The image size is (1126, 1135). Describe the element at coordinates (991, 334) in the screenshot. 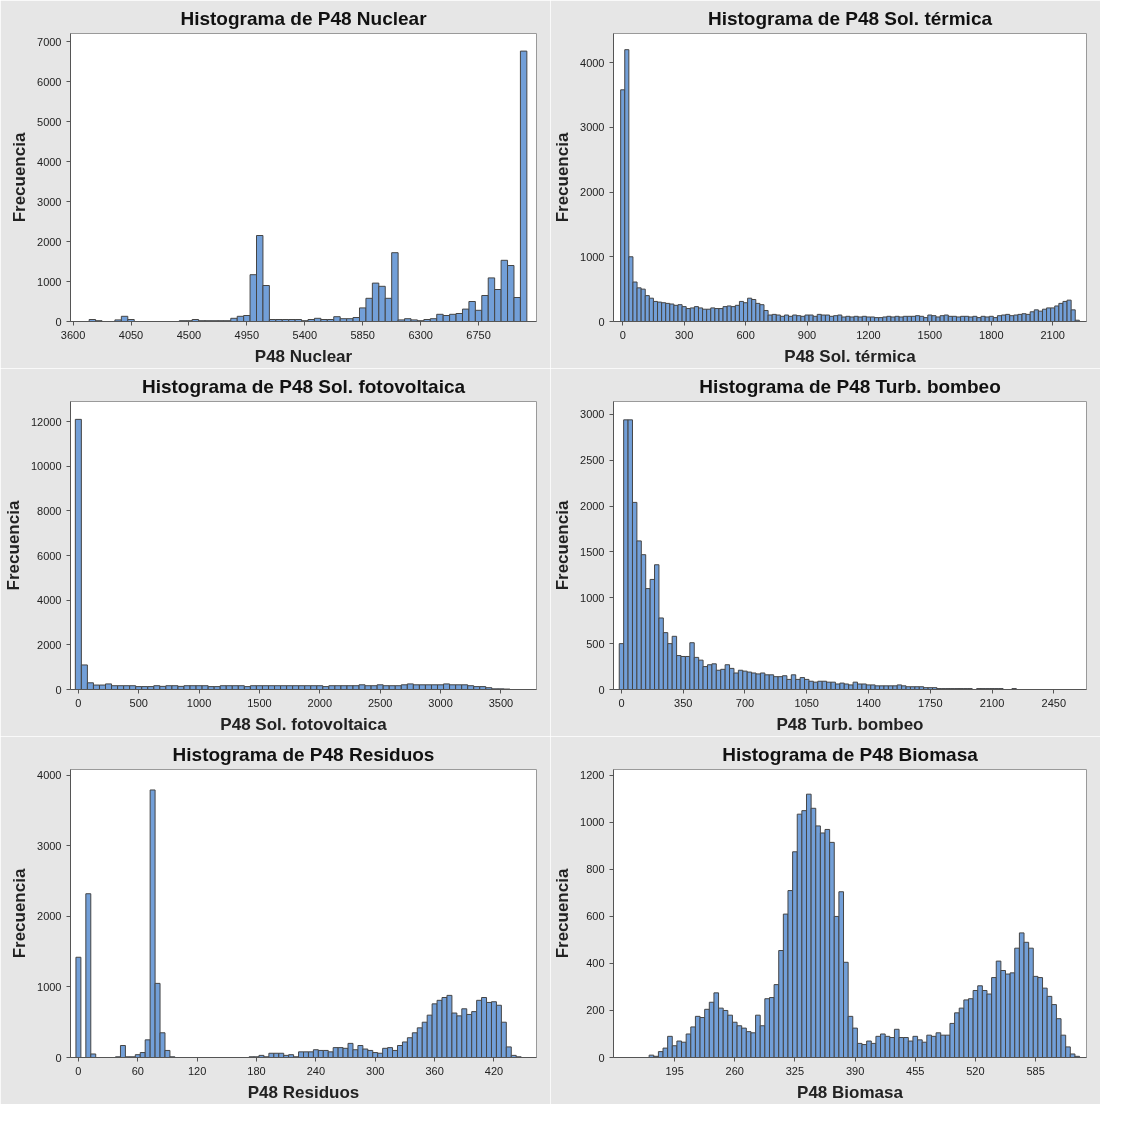

I see `x-tick-label: 1800` at that location.